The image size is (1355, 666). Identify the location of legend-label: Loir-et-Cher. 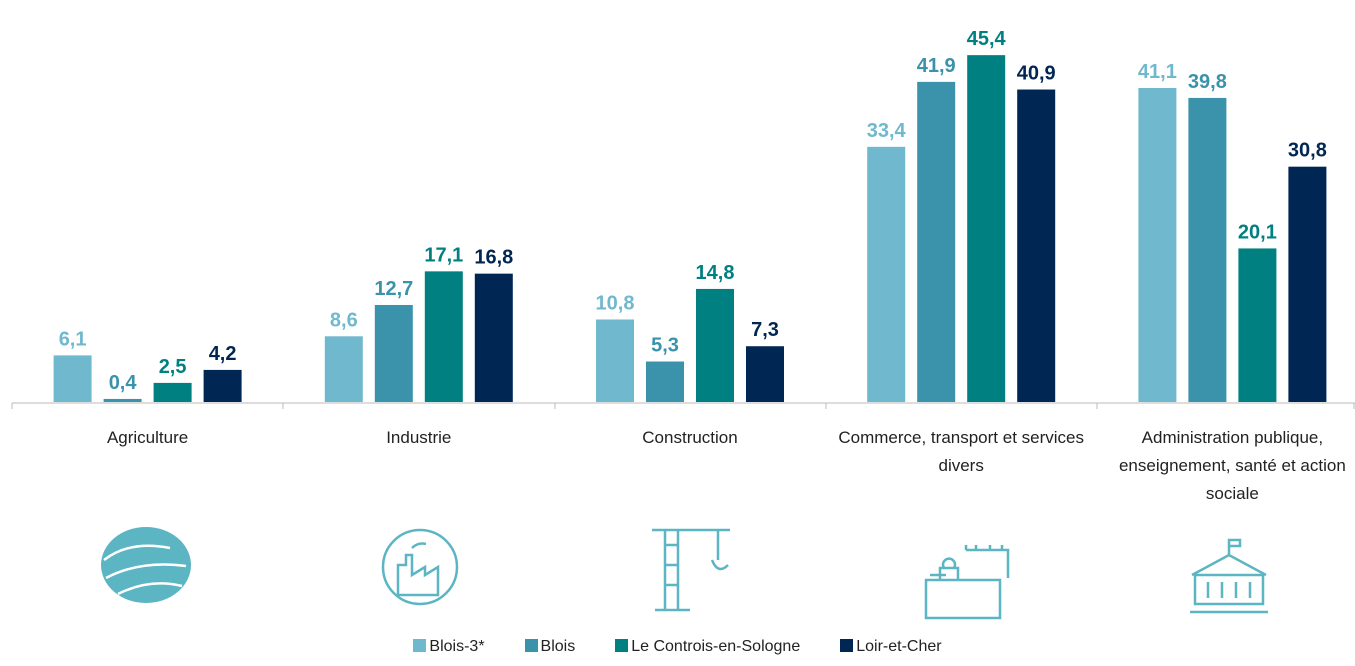
(899, 646).